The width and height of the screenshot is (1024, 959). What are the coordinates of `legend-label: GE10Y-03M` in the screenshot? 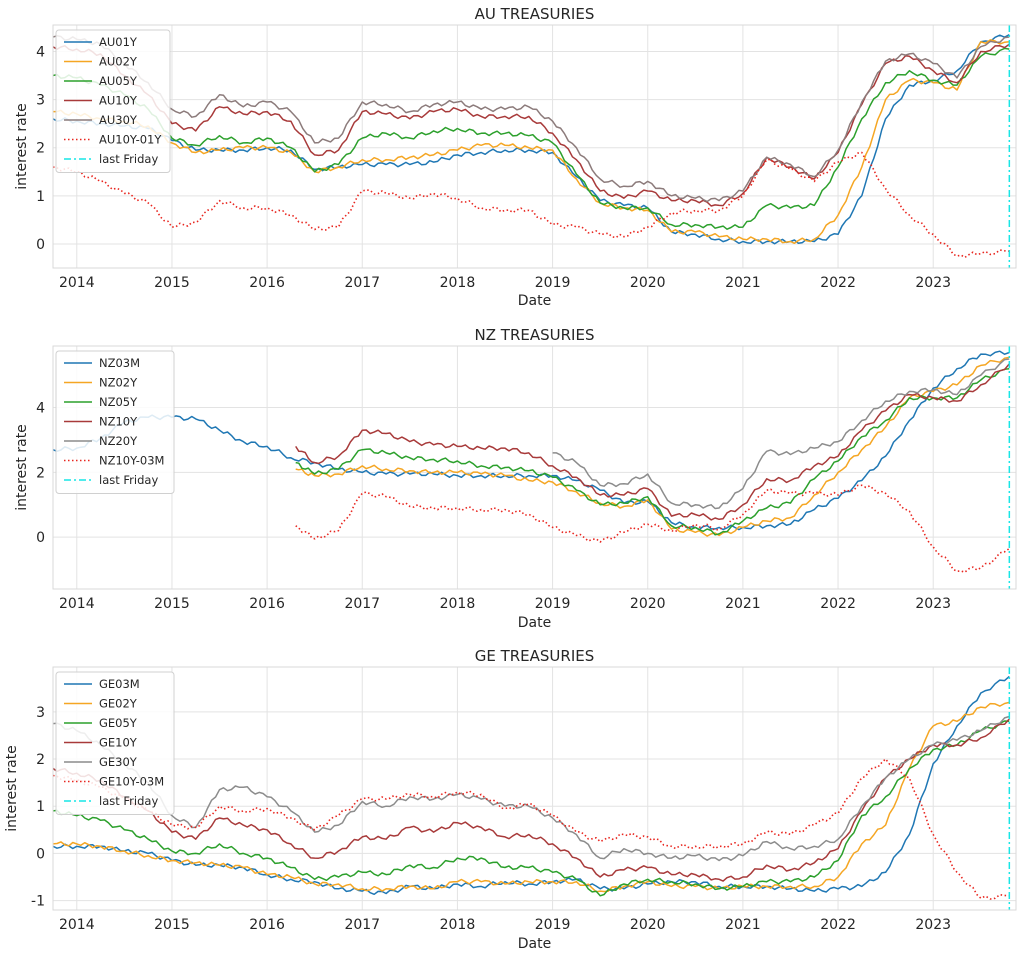 It's located at (131, 782).